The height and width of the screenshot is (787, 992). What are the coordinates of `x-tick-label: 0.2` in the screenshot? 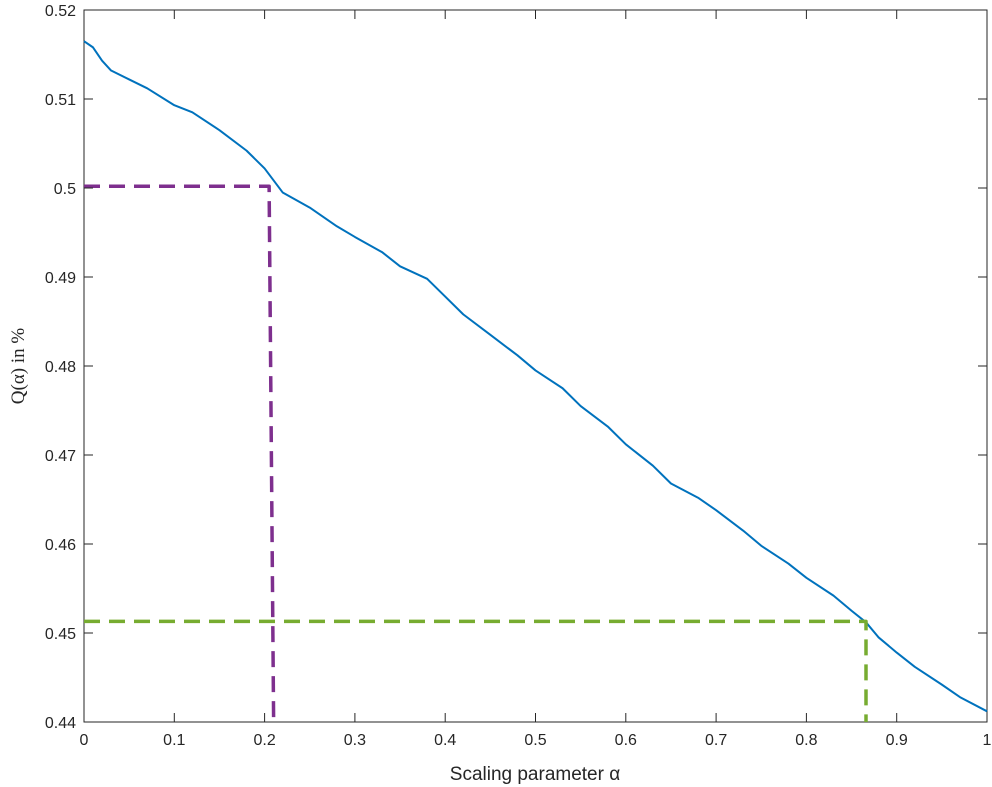 It's located at (264, 740).